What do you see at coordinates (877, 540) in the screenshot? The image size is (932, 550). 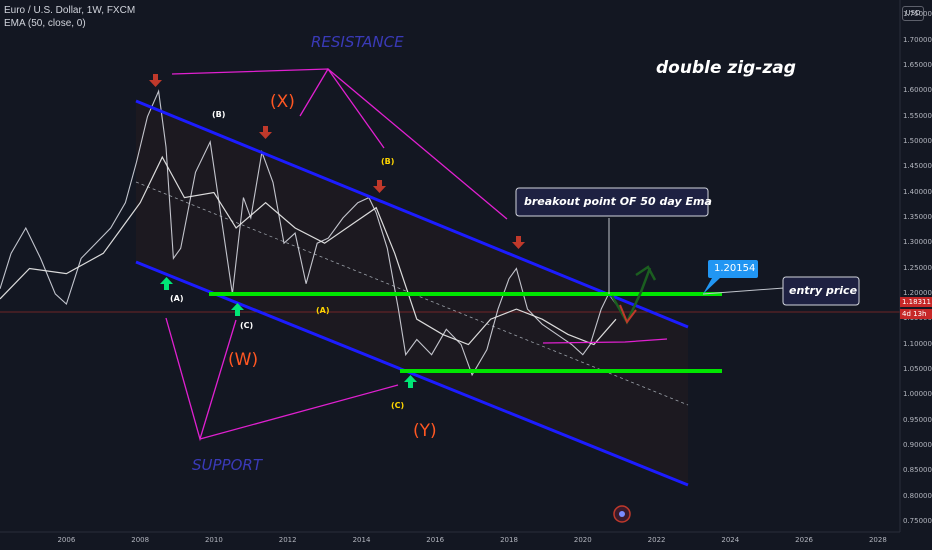 I see `x-tick-label: 2028` at bounding box center [877, 540].